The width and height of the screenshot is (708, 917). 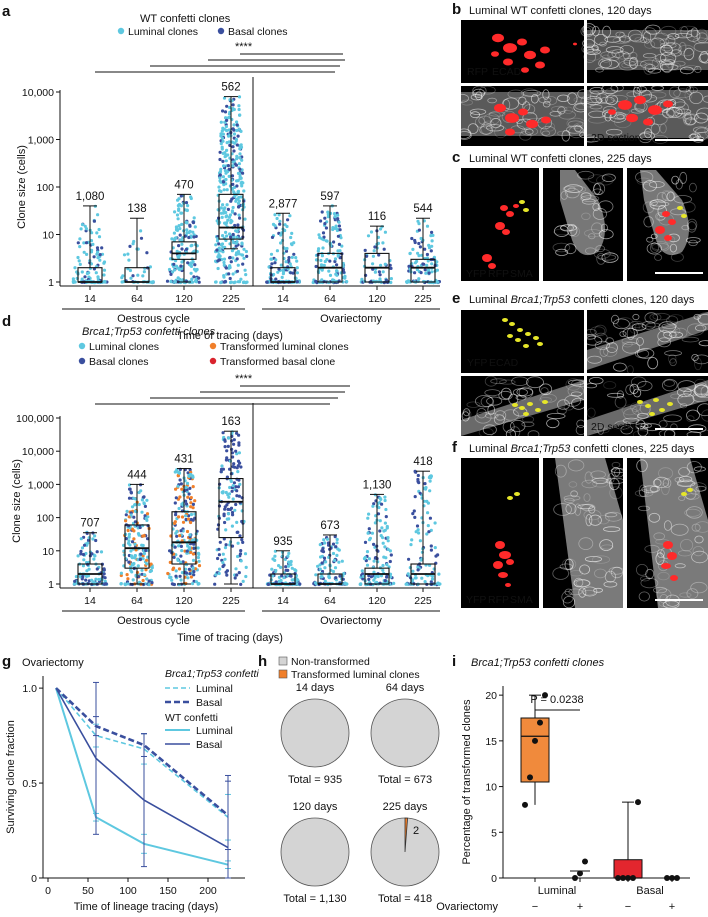 I want to click on y-tick-label: 10,000, so click(x=38, y=93).